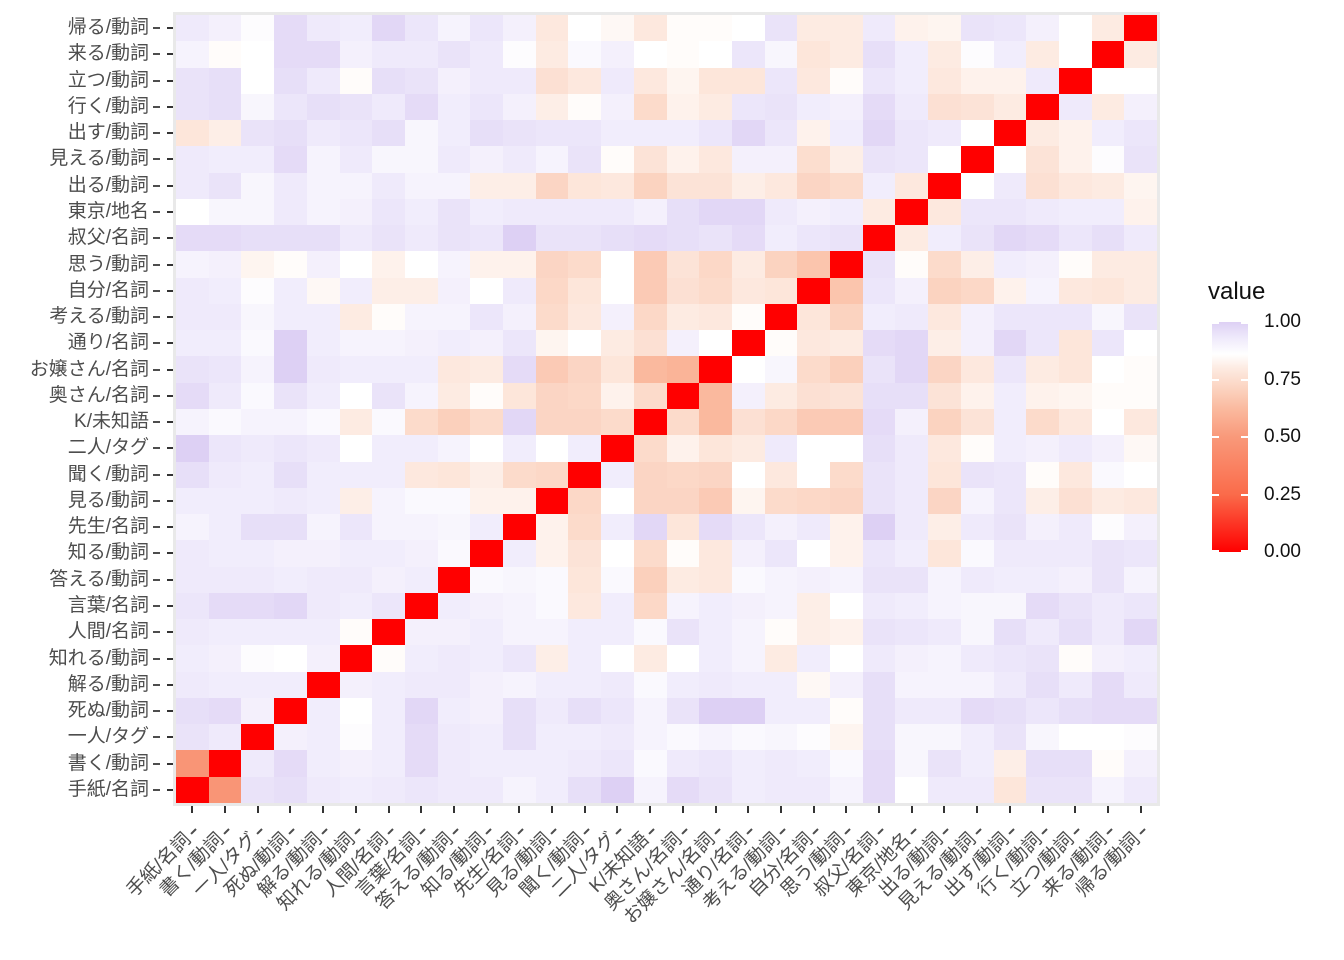 The width and height of the screenshot is (1344, 960). I want to click on y-tick-label: 行く/動詞, so click(80, 107).